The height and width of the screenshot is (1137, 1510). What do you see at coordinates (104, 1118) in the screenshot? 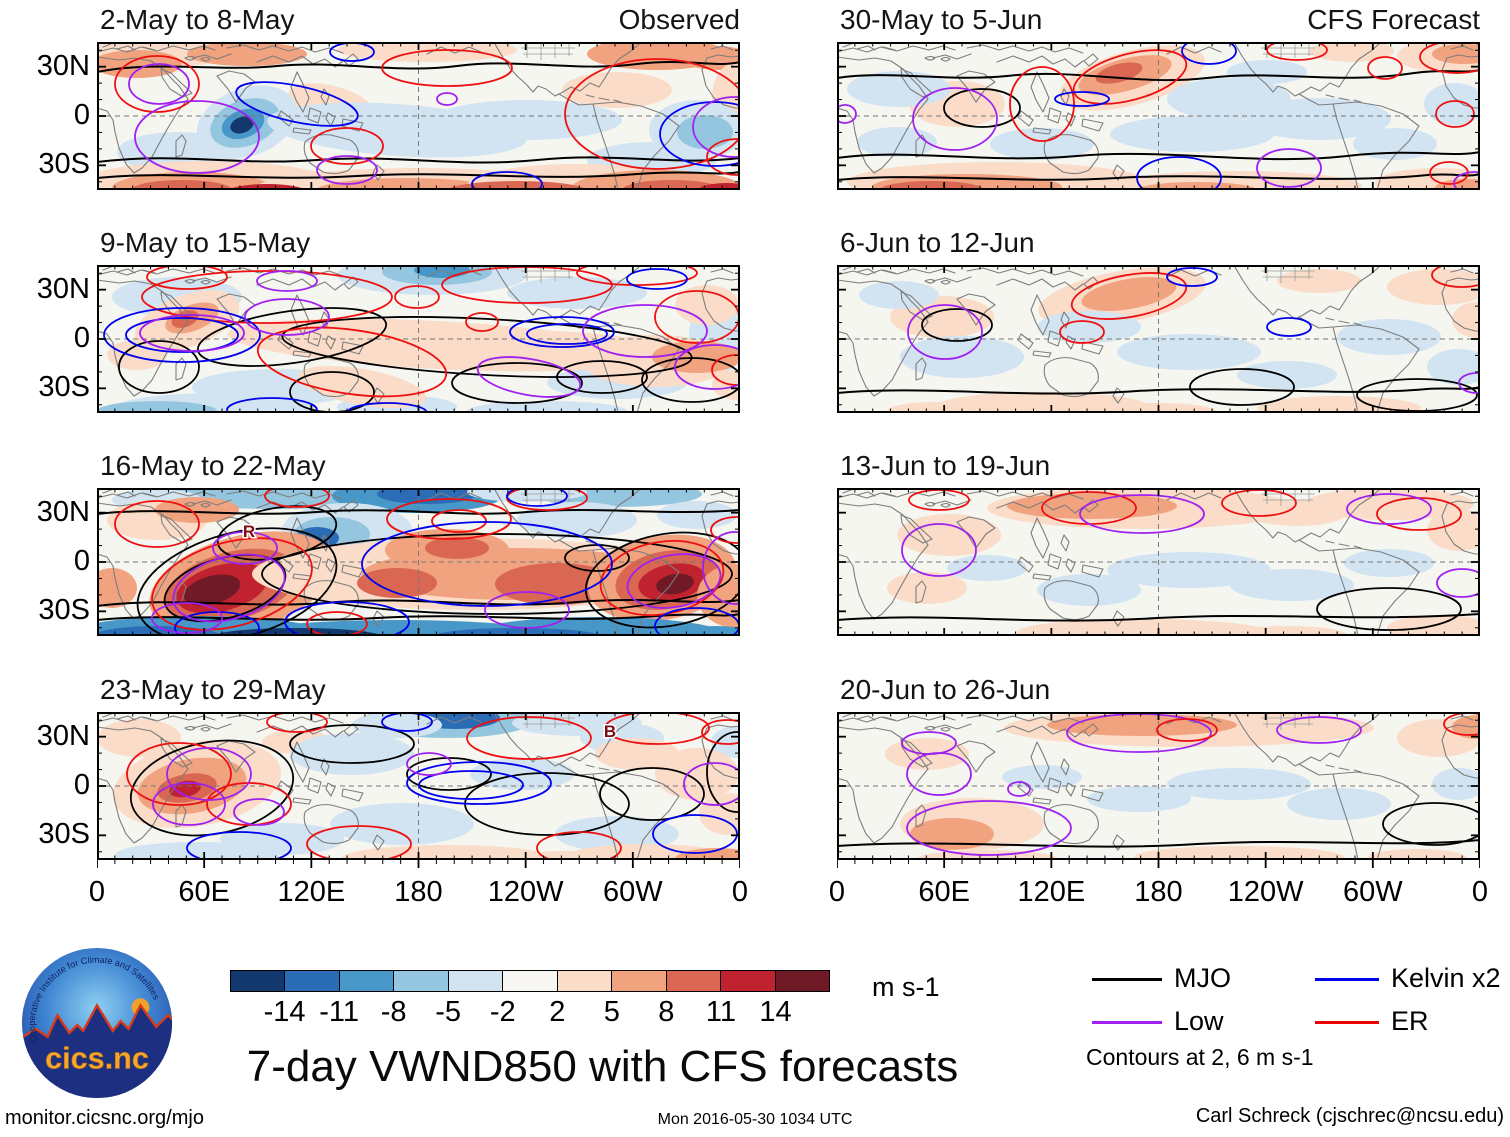
I see `footer-url: monitor.cicsnc.org/mjo` at bounding box center [104, 1118].